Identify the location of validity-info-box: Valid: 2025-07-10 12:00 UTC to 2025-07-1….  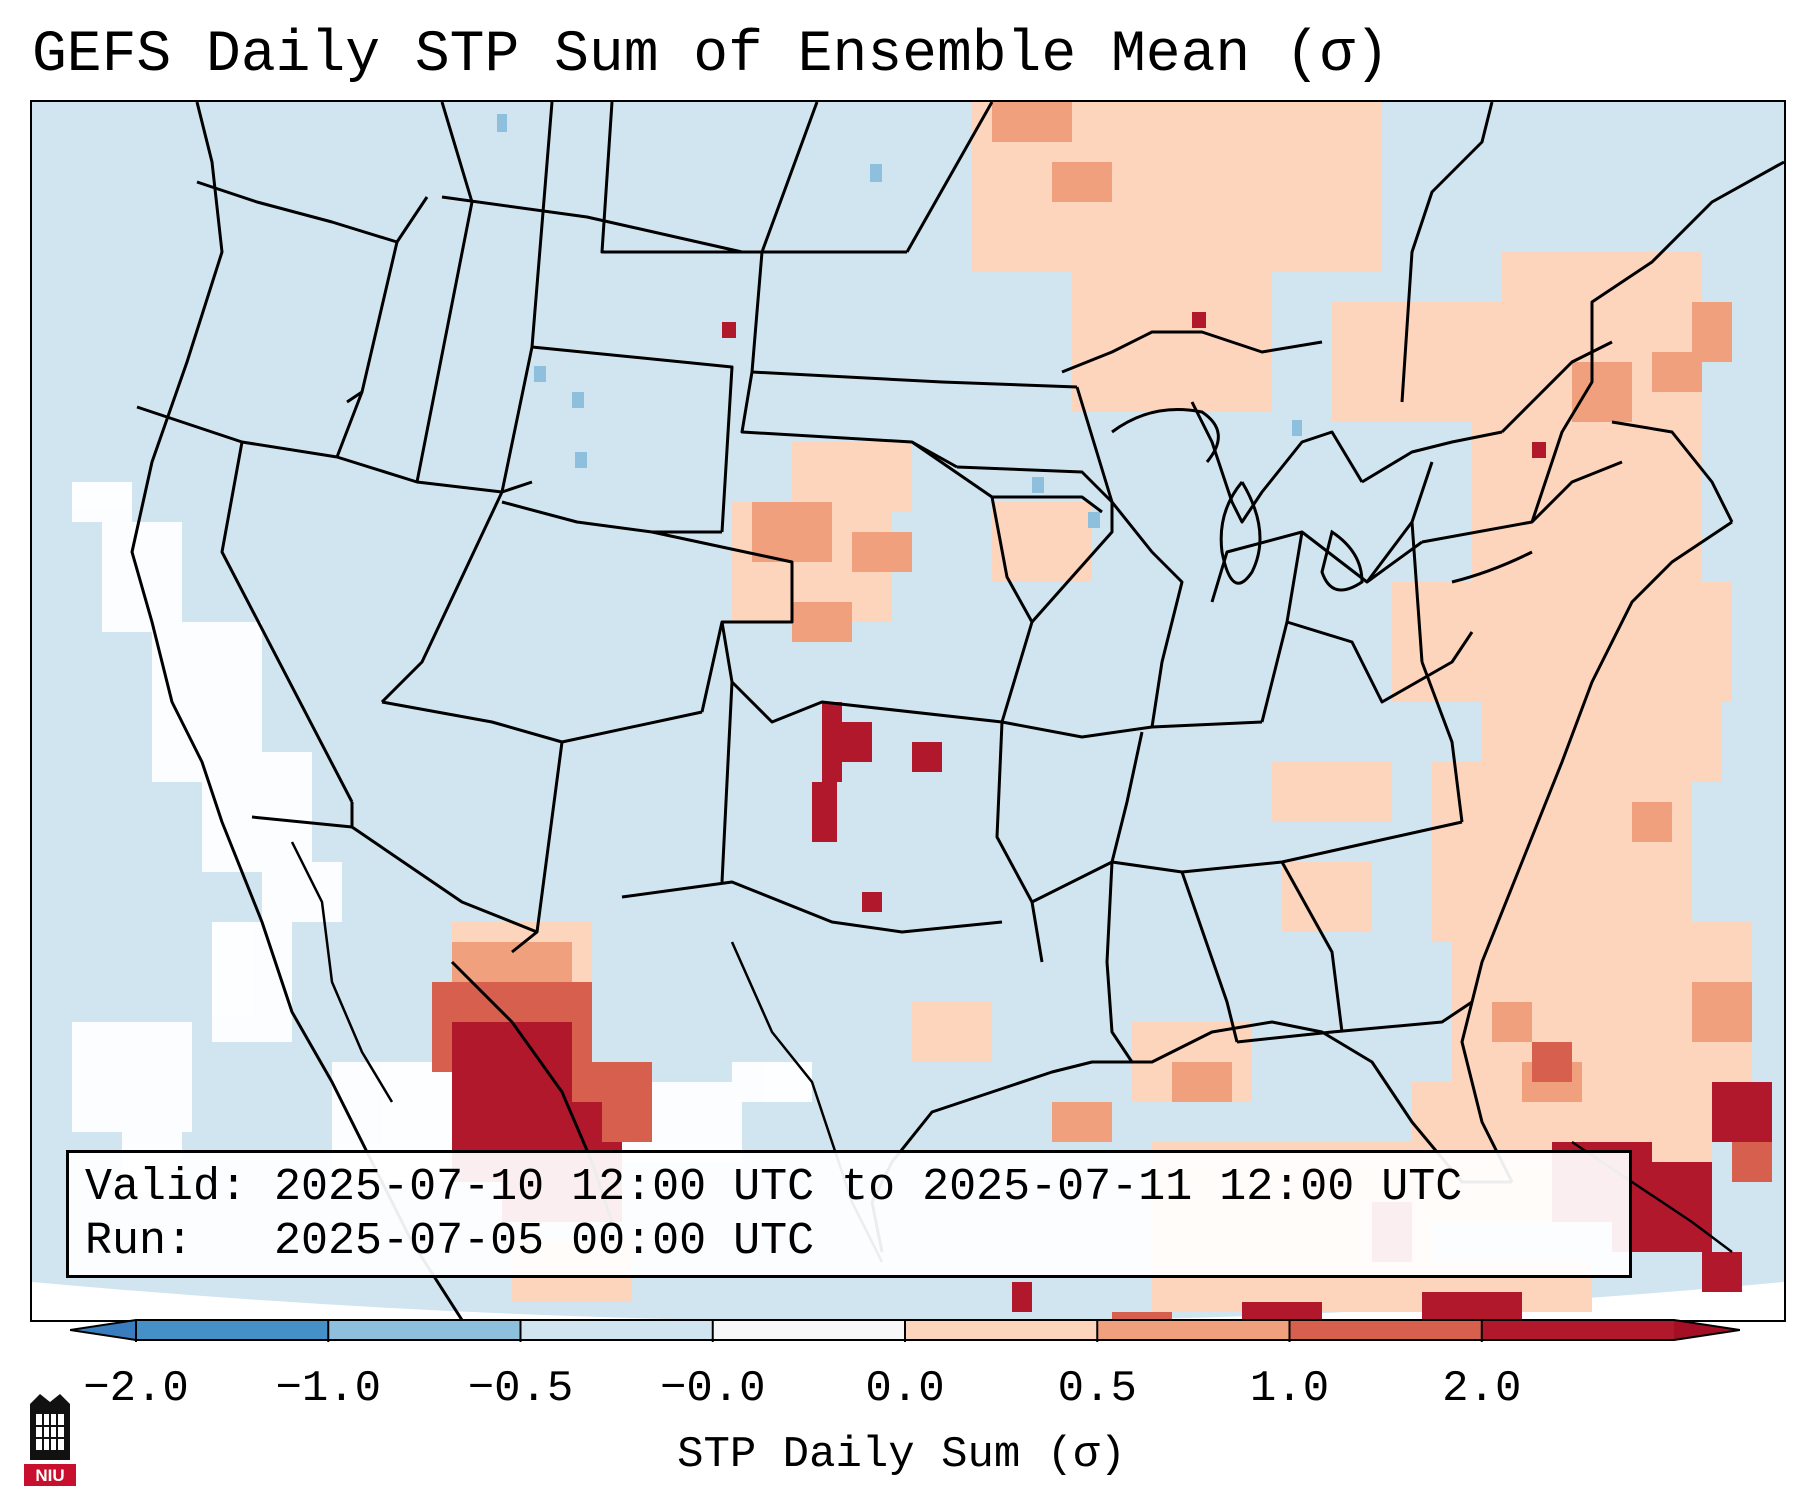
(849, 1214).